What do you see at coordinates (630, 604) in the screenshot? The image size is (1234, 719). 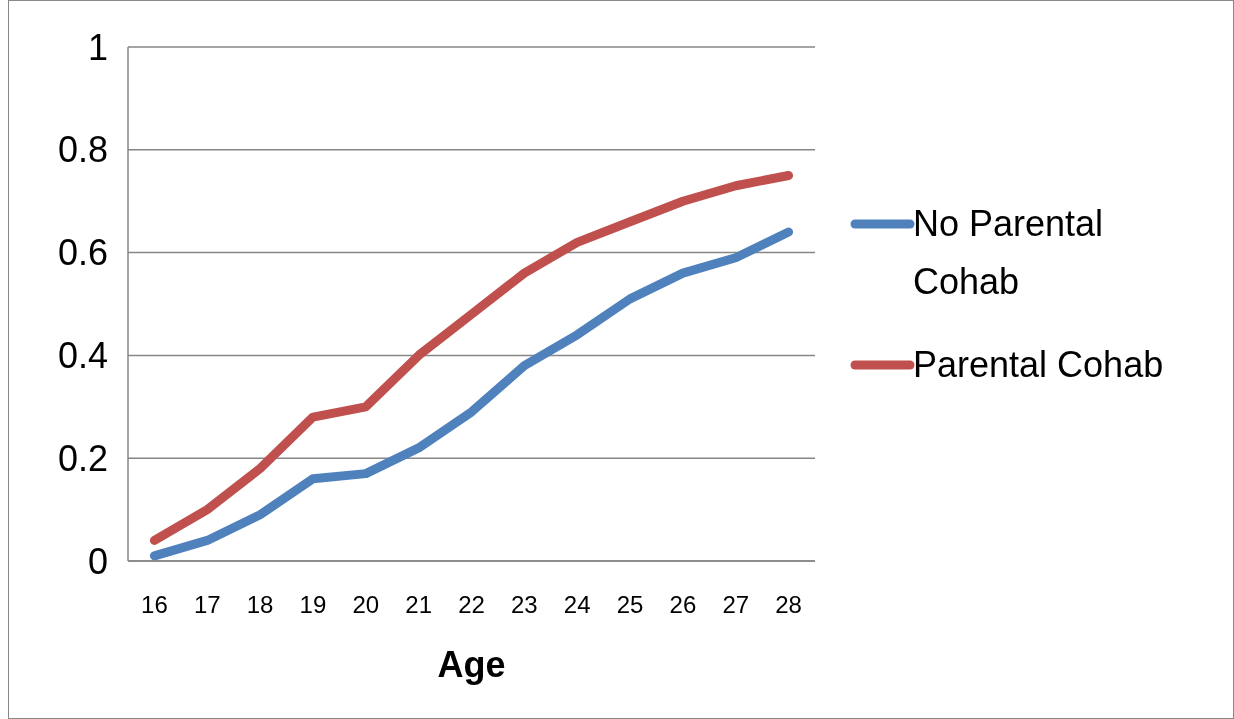 I see `x-tick-label: 25` at bounding box center [630, 604].